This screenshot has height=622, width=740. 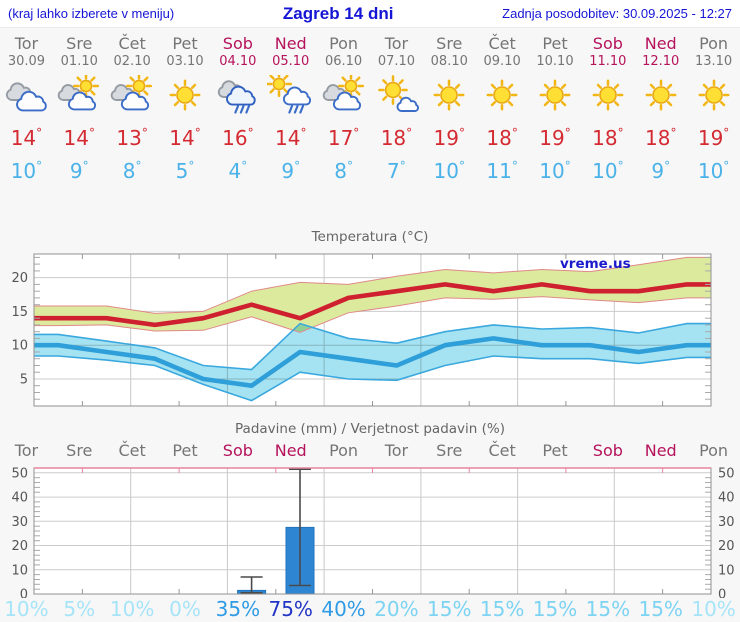 What do you see at coordinates (132, 61) in the screenshot?
I see `day-date: 02.10` at bounding box center [132, 61].